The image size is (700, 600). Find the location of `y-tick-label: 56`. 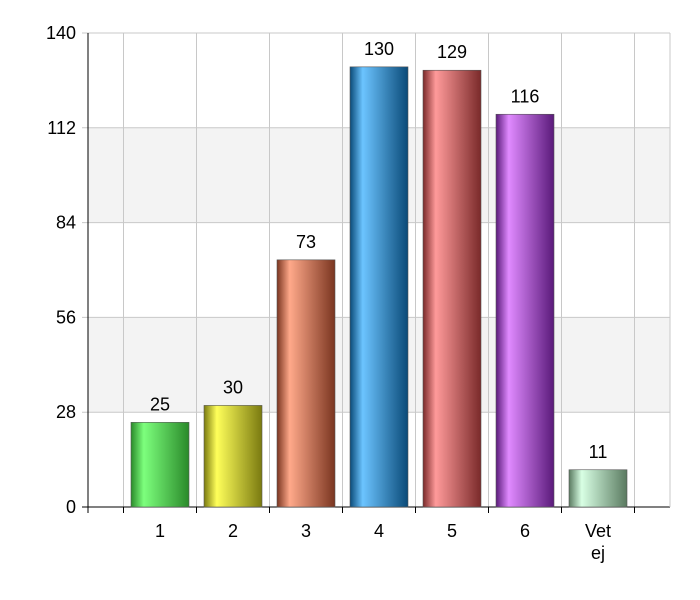

y-tick-label: 56 is located at coordinates (66, 317).